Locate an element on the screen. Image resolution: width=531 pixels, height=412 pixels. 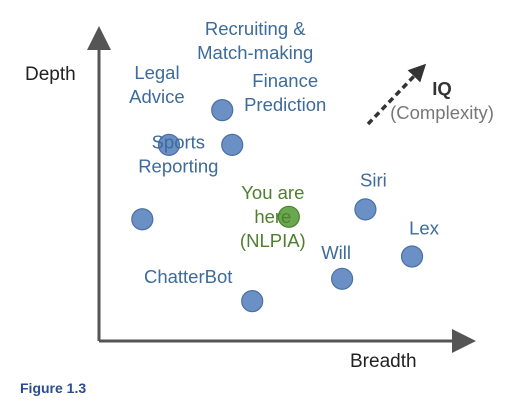
y-axis-title: Depth is located at coordinates (50, 74).